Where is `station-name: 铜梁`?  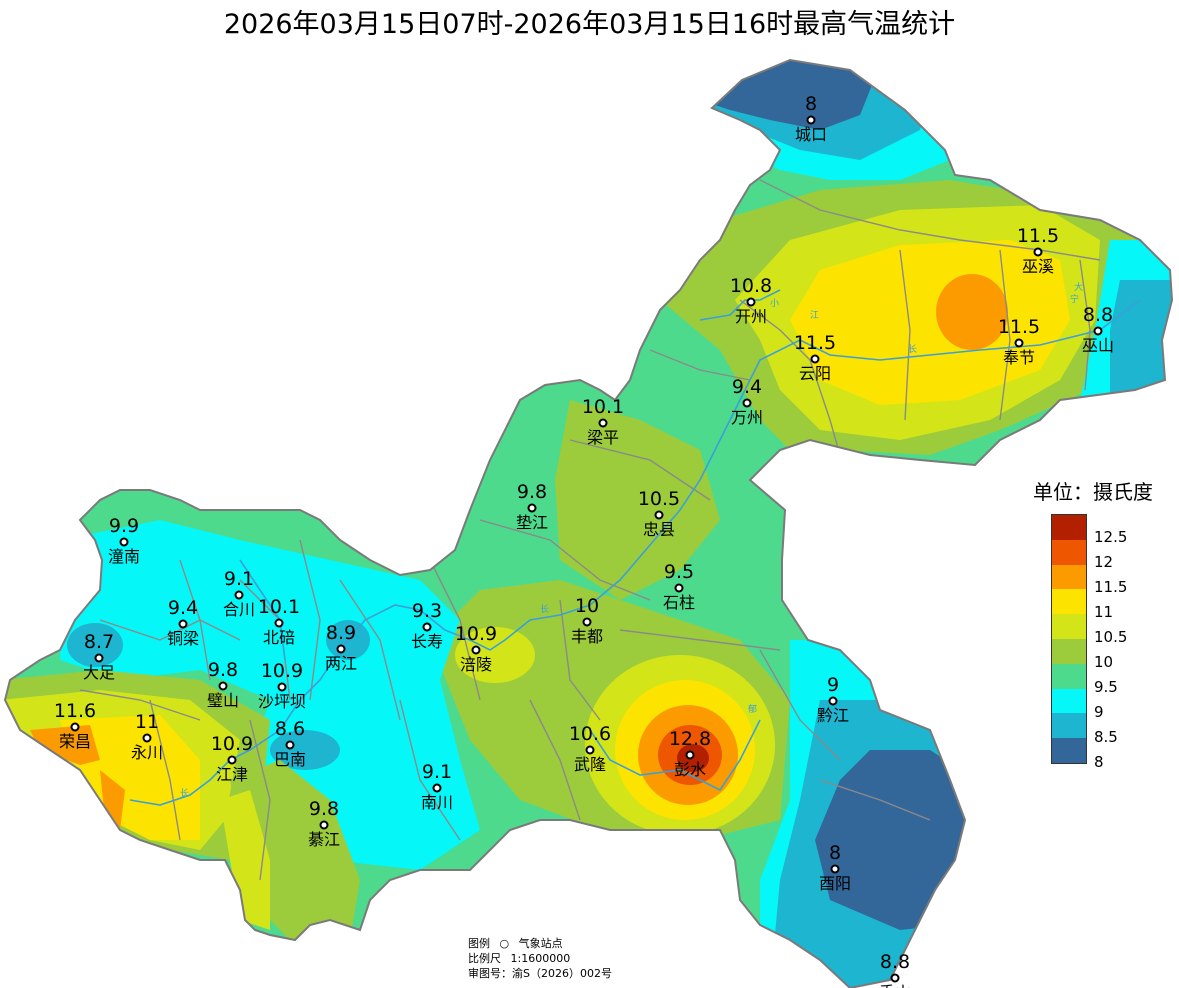 station-name: 铜梁 is located at coordinates (183, 638).